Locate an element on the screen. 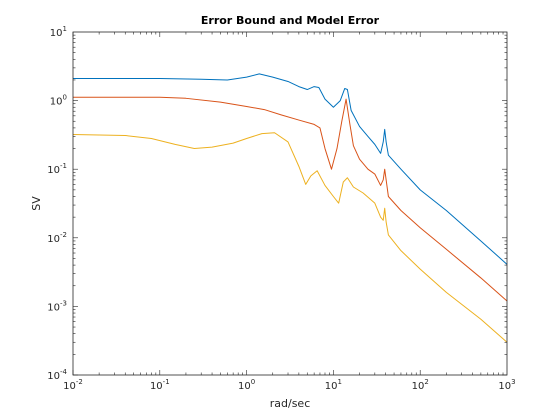 Image resolution: width=560 pixels, height=420 pixels. y-tick-label: 10⁻³ is located at coordinates (57, 306).